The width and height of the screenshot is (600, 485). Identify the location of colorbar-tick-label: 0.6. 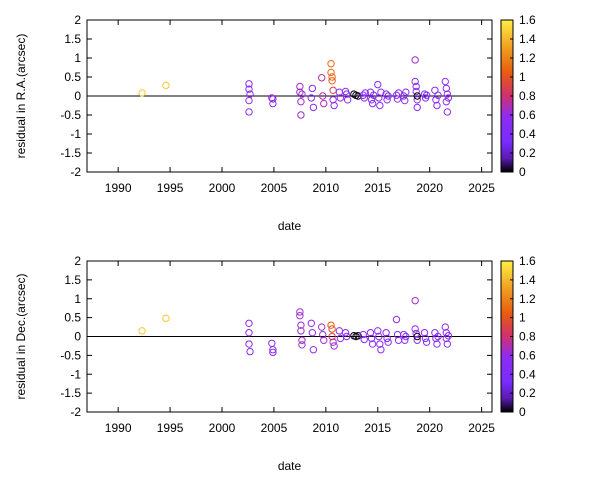
(527, 355).